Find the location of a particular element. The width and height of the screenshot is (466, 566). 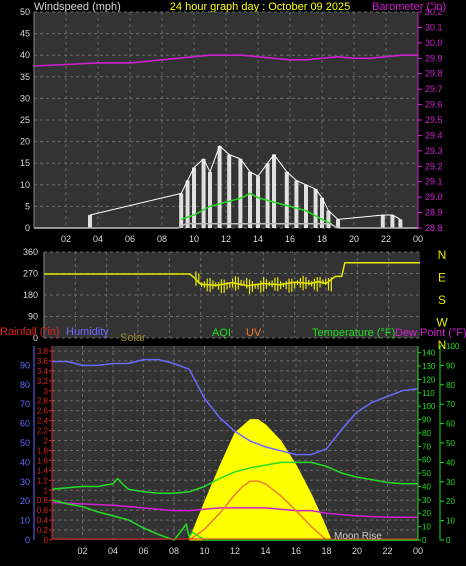

rainfall-y-tick: 3 is located at coordinates (46, 391).